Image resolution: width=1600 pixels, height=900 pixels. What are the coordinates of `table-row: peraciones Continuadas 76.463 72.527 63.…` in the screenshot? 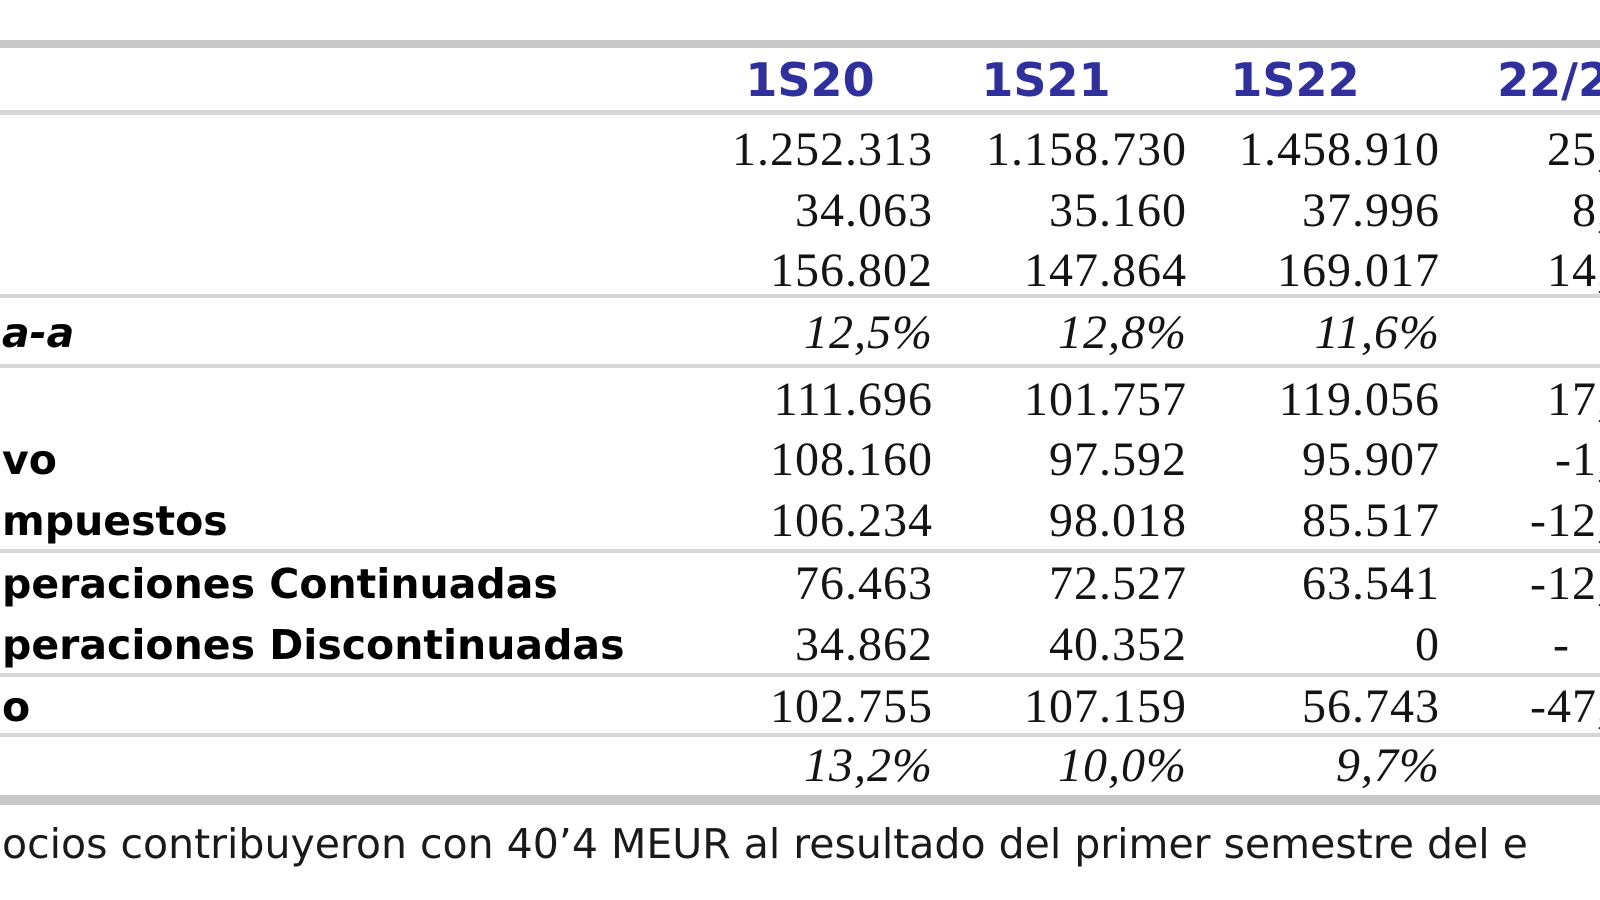 It's located at (800, 584).